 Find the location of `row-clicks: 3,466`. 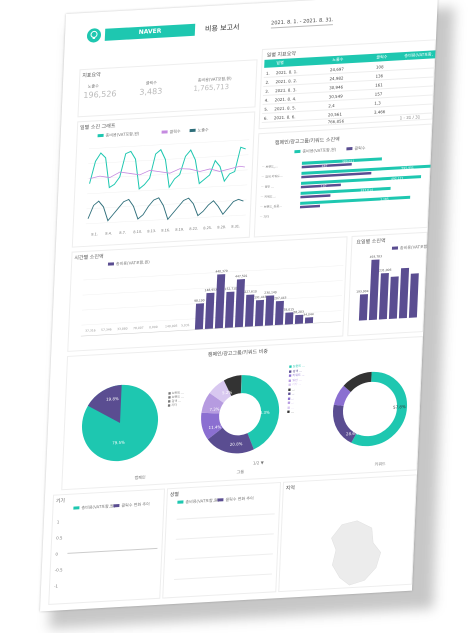

row-clicks: 3,466 is located at coordinates (379, 112).